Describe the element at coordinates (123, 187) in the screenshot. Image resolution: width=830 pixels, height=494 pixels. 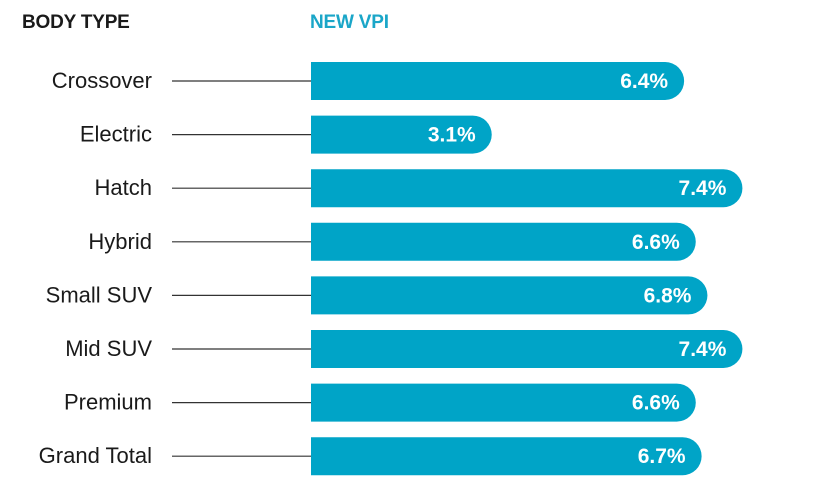
I see `category-label: Hatch` at that location.